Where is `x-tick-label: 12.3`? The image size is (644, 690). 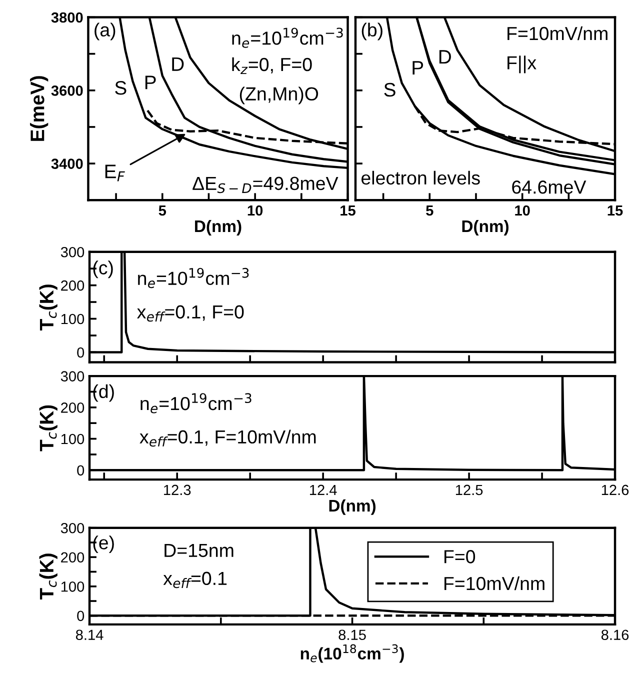 x-tick-label: 12.3 is located at coordinates (177, 490).